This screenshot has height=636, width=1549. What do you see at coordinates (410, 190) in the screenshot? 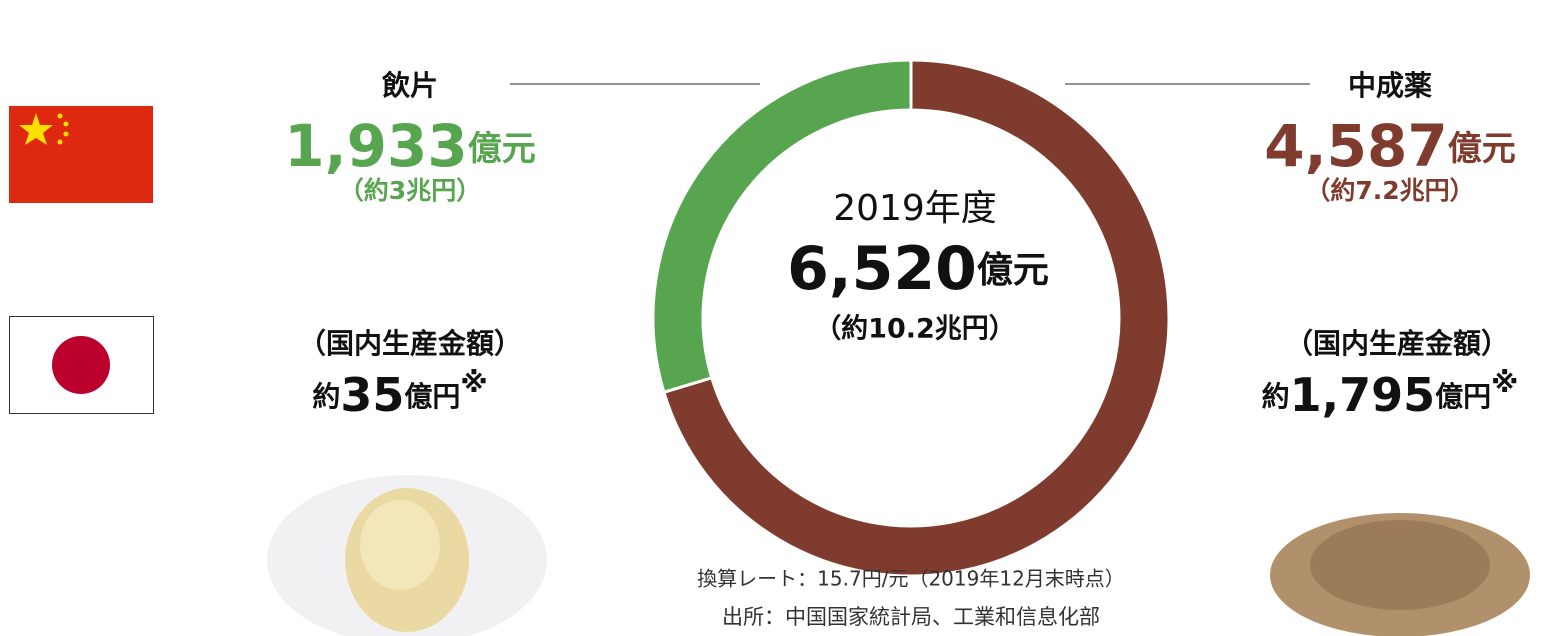
I see `sub-label: （約3兆円）` at bounding box center [410, 190].